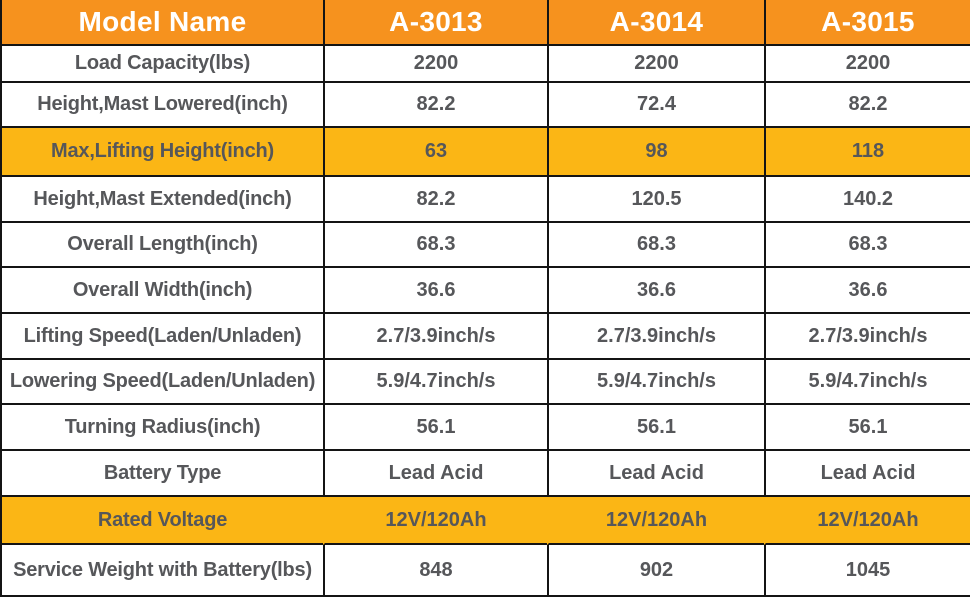 This screenshot has height=600, width=970. I want to click on spec-value: 120.5, so click(655, 200).